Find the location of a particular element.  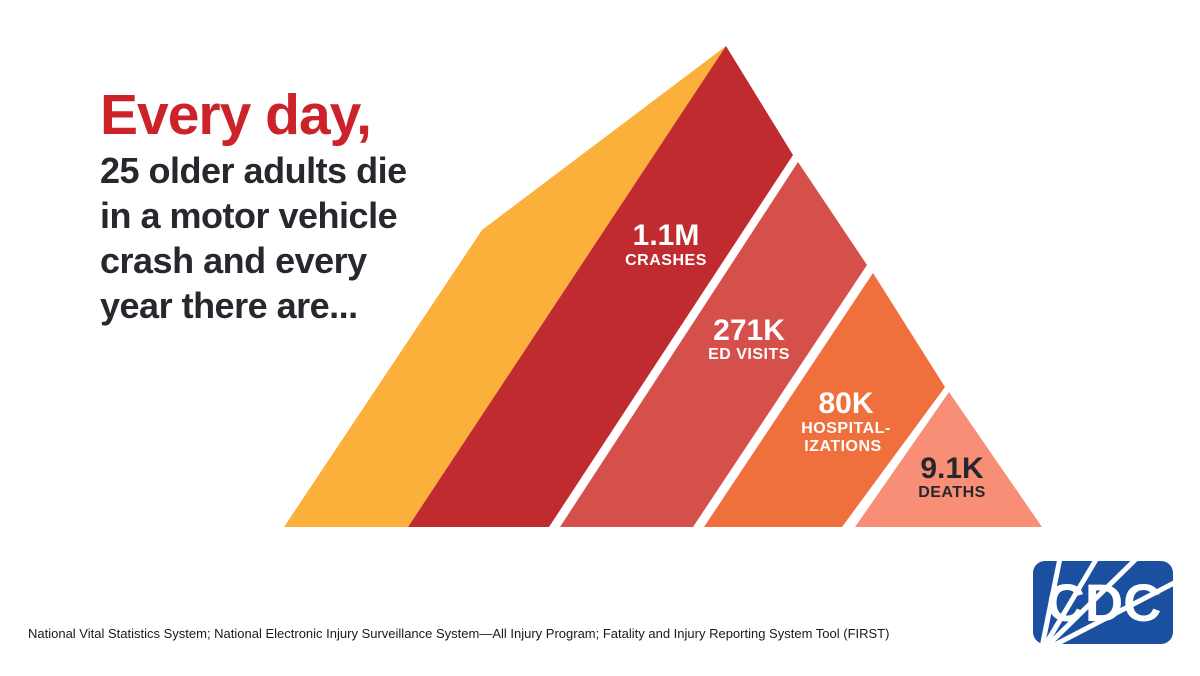

segment-hospitalizations-value: 80K is located at coordinates (845, 403).